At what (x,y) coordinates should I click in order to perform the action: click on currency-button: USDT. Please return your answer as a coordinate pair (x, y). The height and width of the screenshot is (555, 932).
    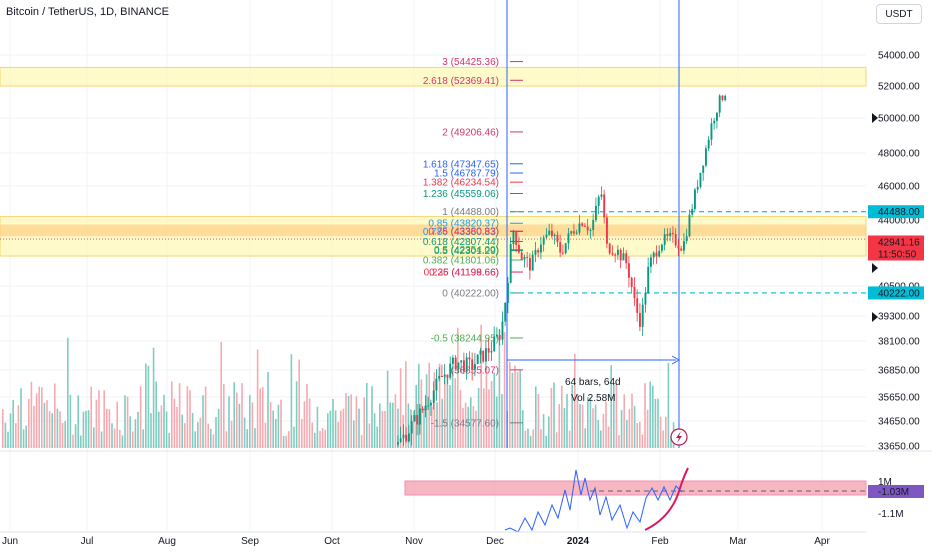
    Looking at the image, I should click on (899, 14).